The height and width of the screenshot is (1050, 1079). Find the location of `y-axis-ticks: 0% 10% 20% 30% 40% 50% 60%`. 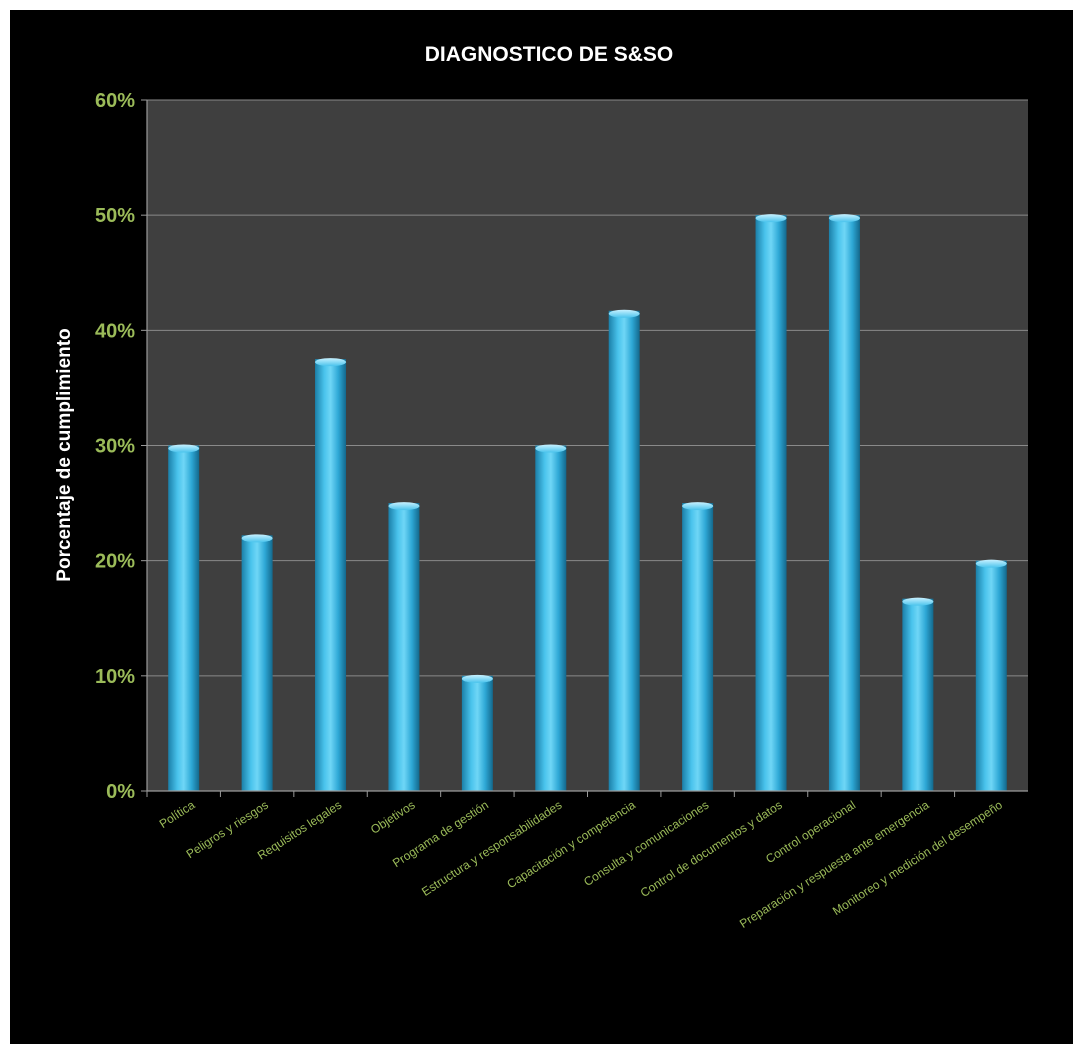

y-axis-ticks: 0% 10% 20% 30% 40% 50% 60% is located at coordinates (121, 446).